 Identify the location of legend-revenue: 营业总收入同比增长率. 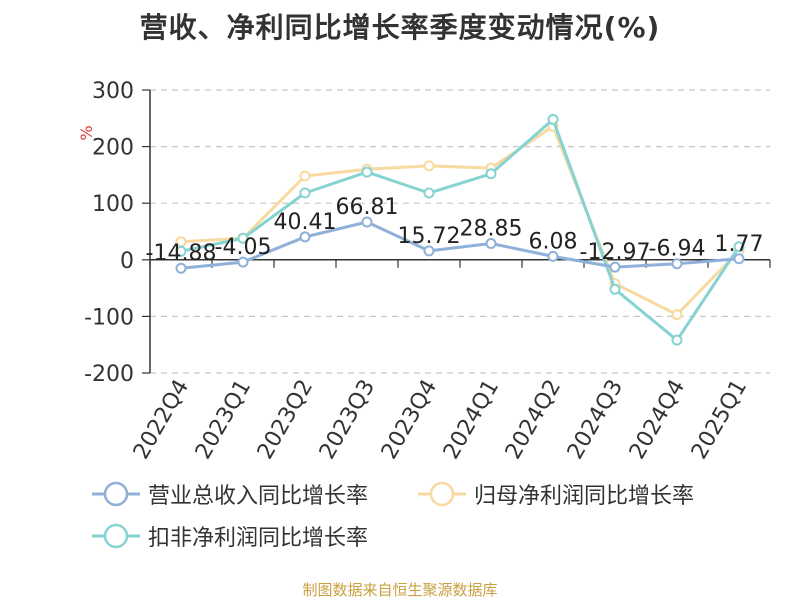
(230, 494).